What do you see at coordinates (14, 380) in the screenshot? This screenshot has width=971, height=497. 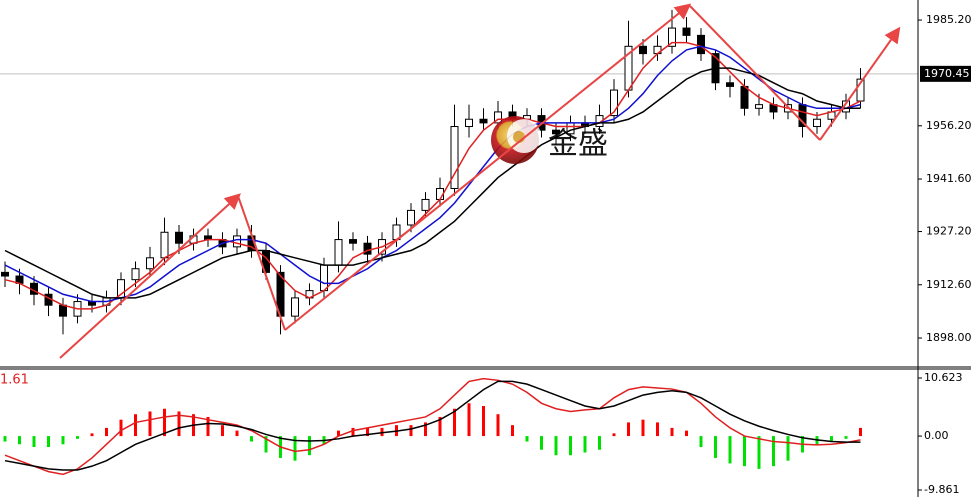 I see `indicator-value: 1.61` at bounding box center [14, 380].